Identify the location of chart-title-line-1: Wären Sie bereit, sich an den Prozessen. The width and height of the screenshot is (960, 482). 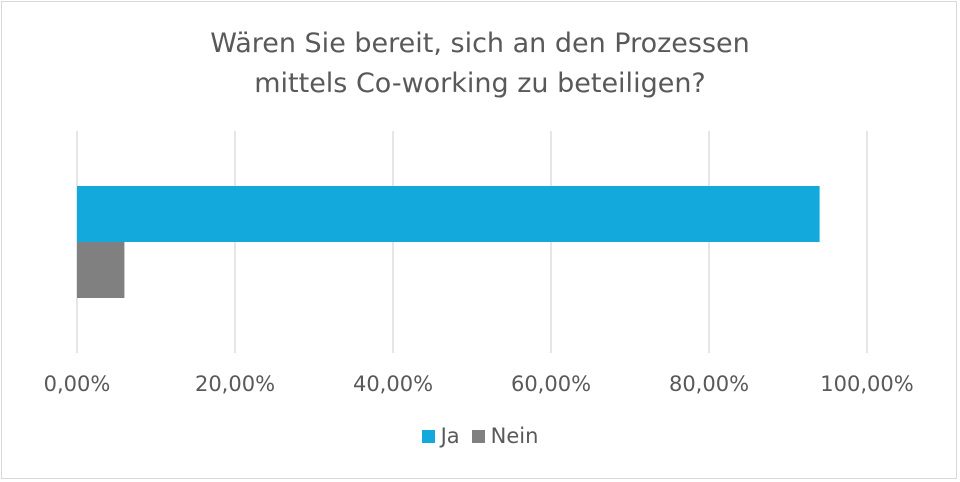
(480, 43).